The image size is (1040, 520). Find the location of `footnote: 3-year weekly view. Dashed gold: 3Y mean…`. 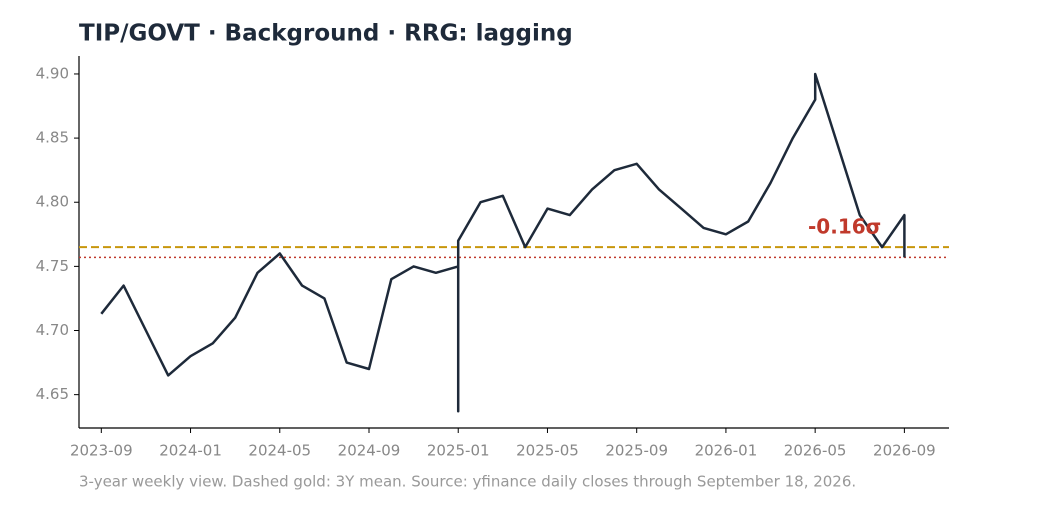

footnote: 3-year weekly view. Dashed gold: 3Y mean… is located at coordinates (467, 482).